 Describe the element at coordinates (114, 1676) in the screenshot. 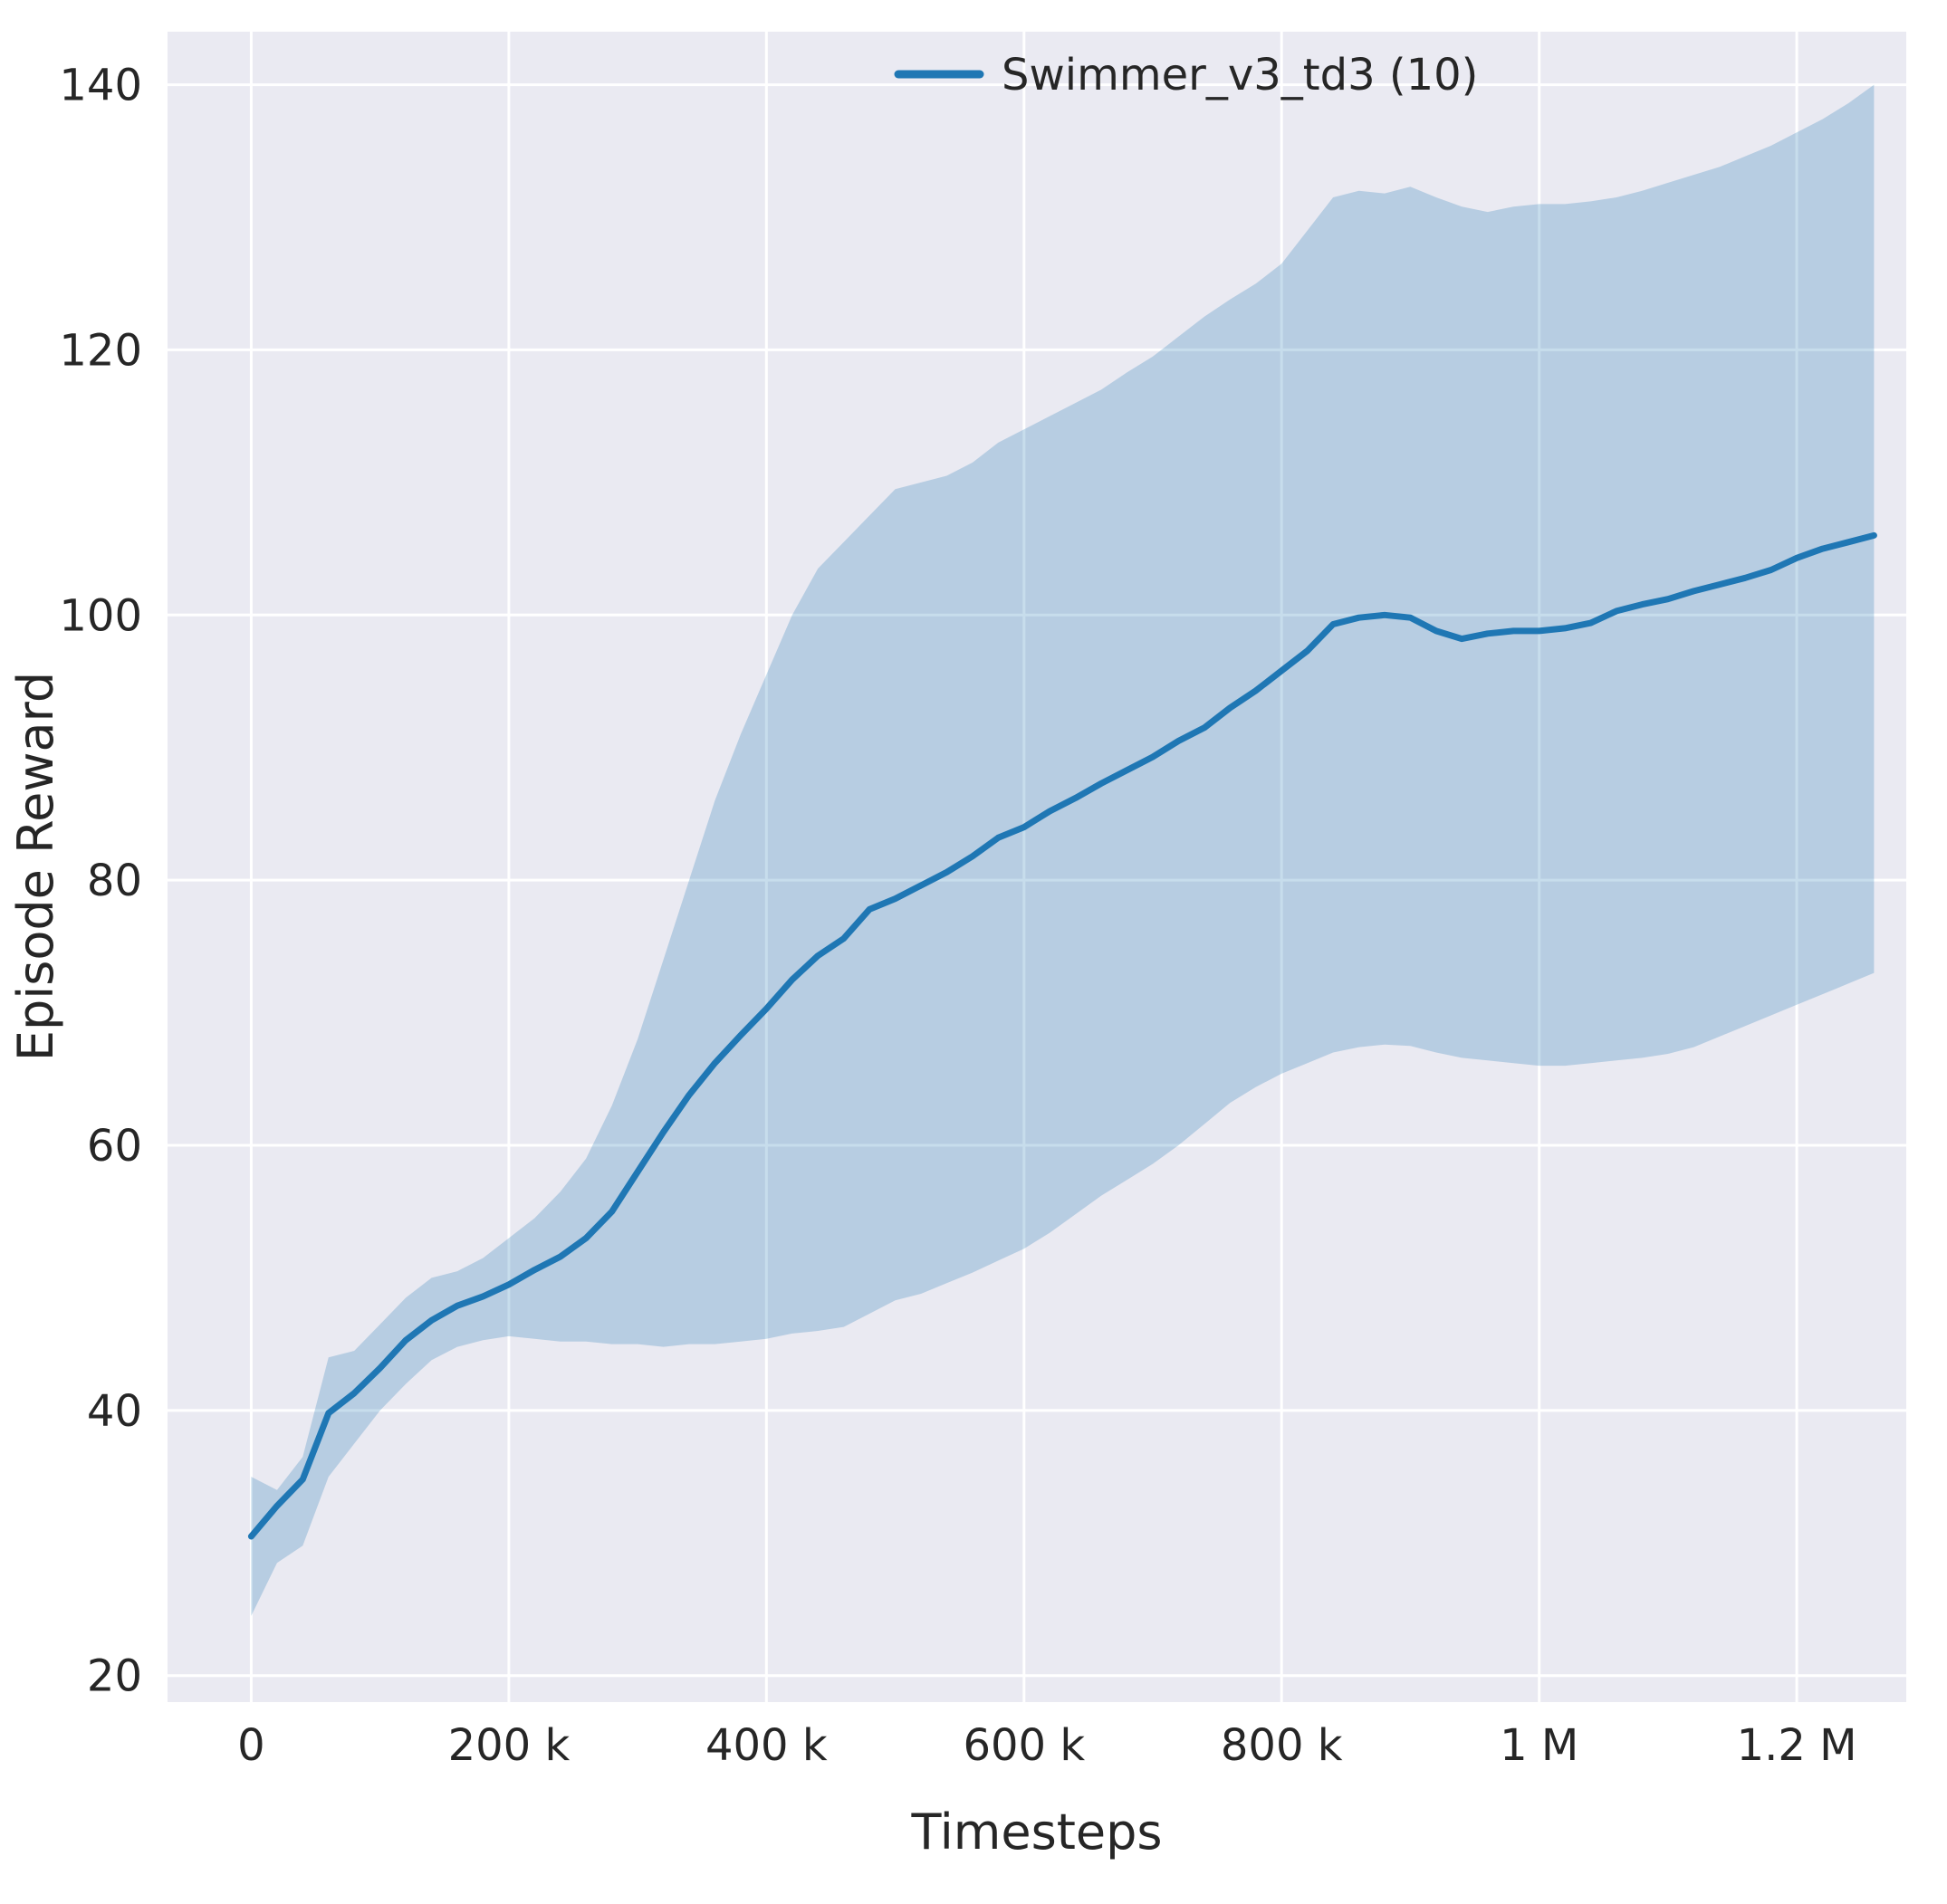

I see `y-tick-label: 20` at that location.